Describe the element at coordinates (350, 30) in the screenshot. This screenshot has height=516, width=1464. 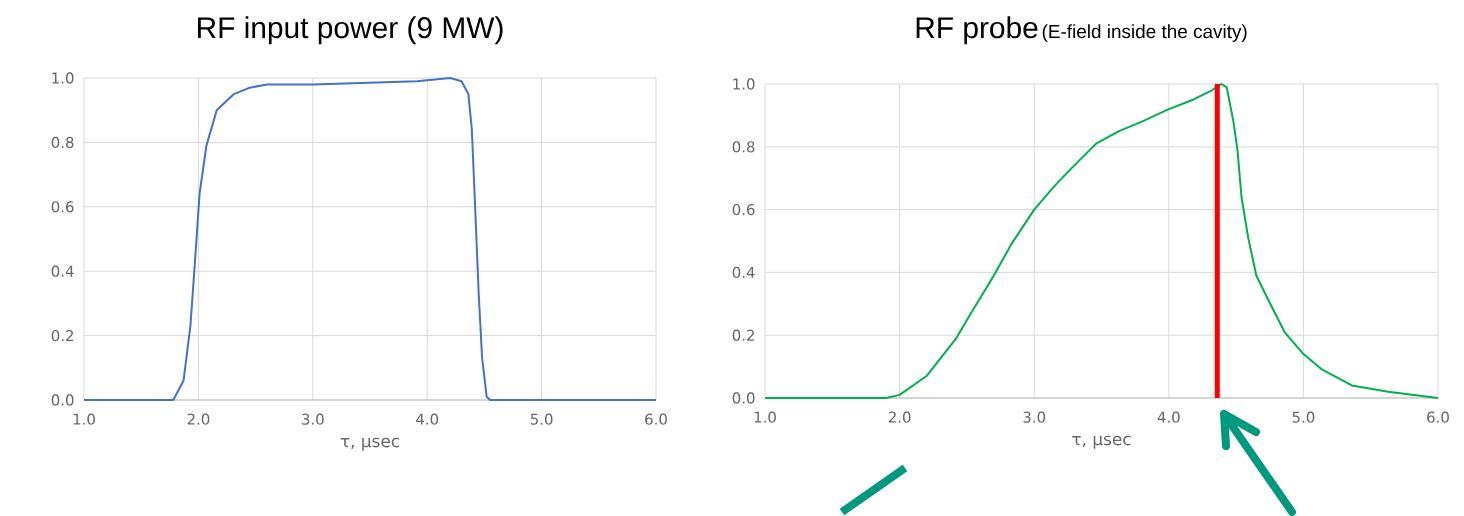
I see `chart-title: RF input power (9 MW)` at that location.